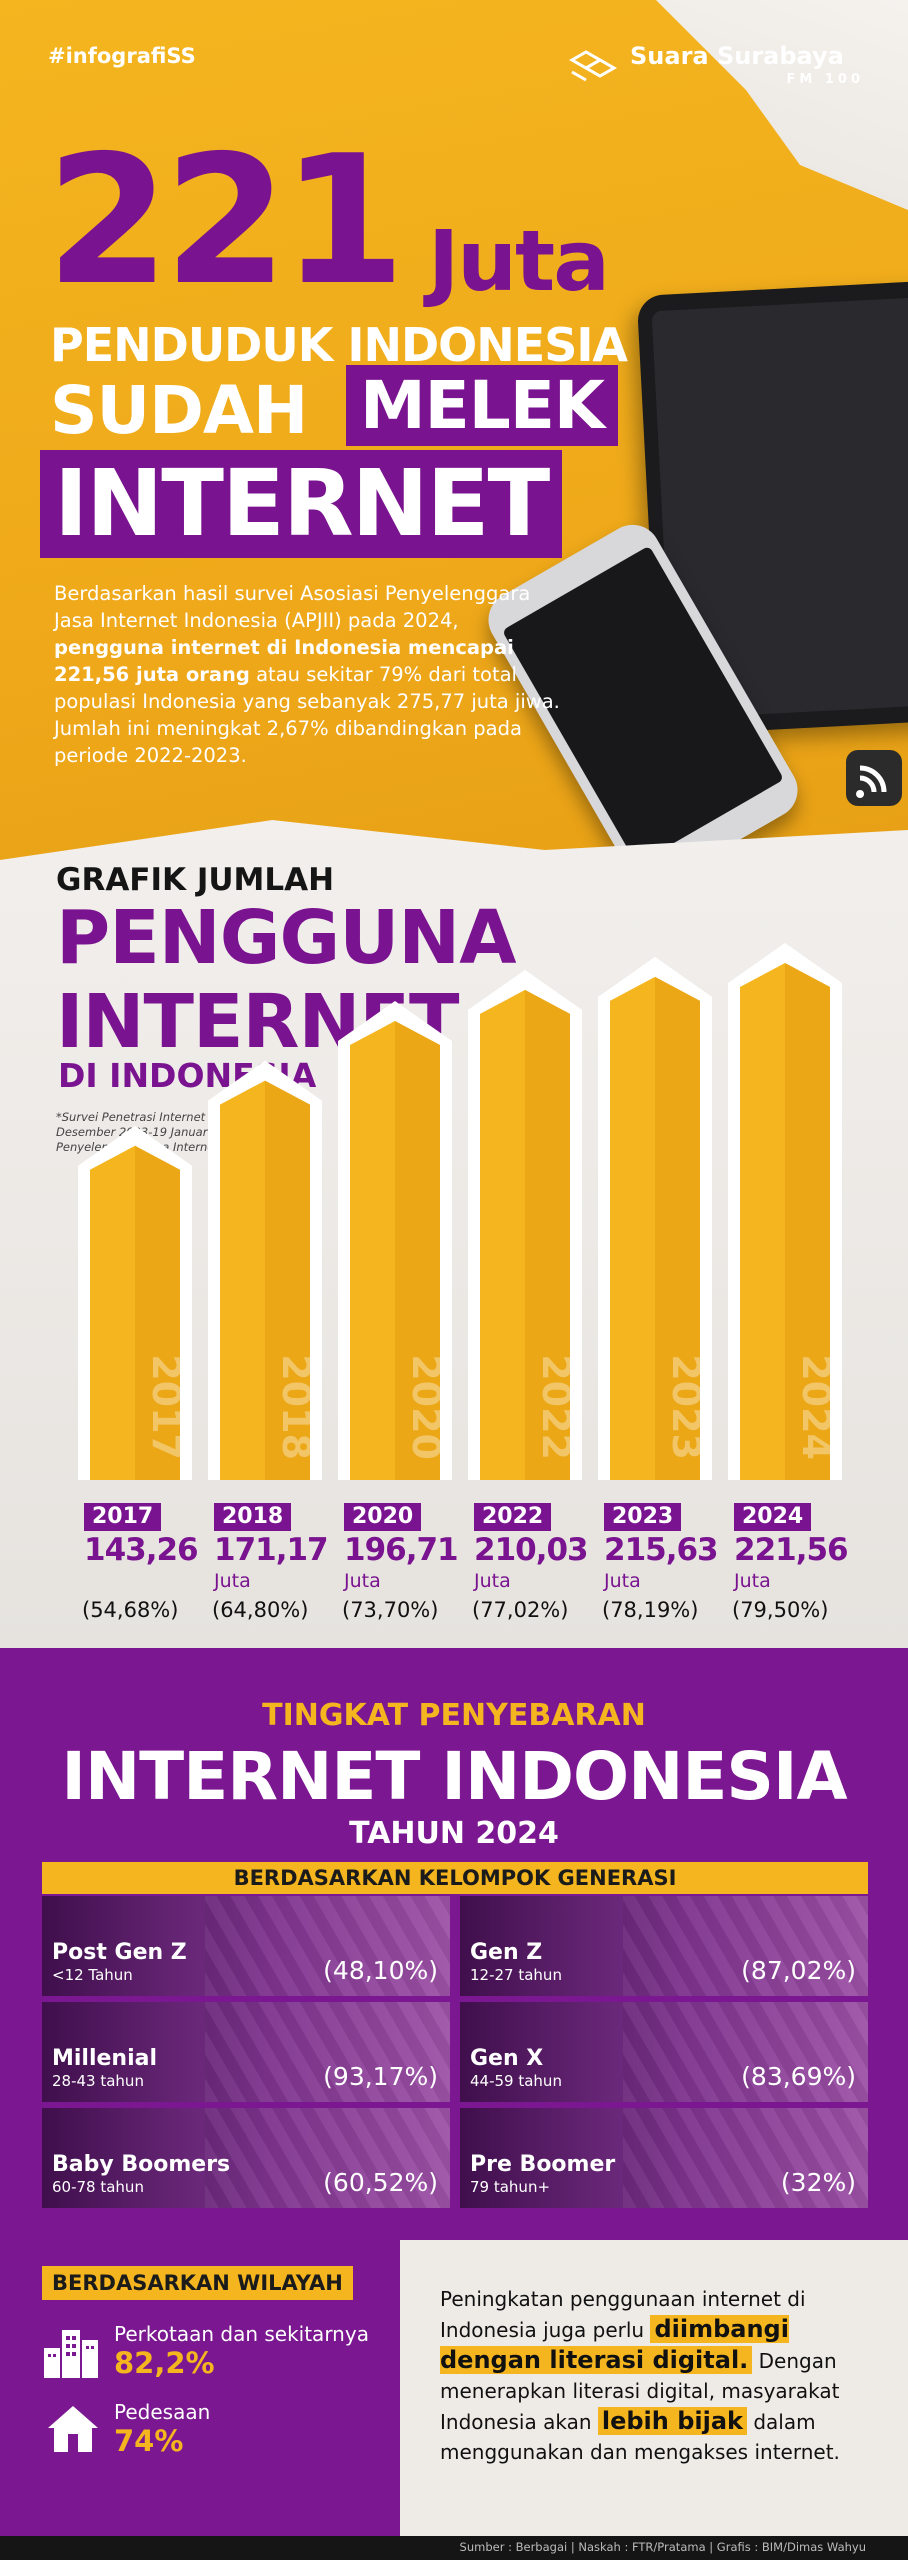  I want to click on chart-title-line2: PENGGUNA, so click(286, 938).